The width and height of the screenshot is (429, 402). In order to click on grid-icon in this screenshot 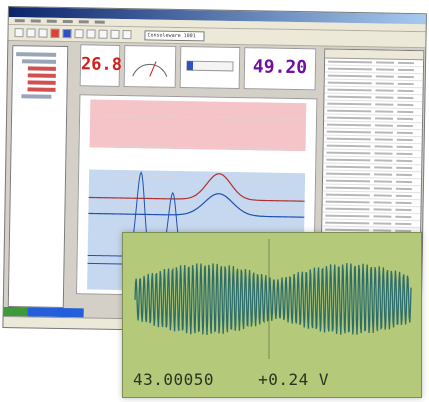, I will do `click(91, 34)`.